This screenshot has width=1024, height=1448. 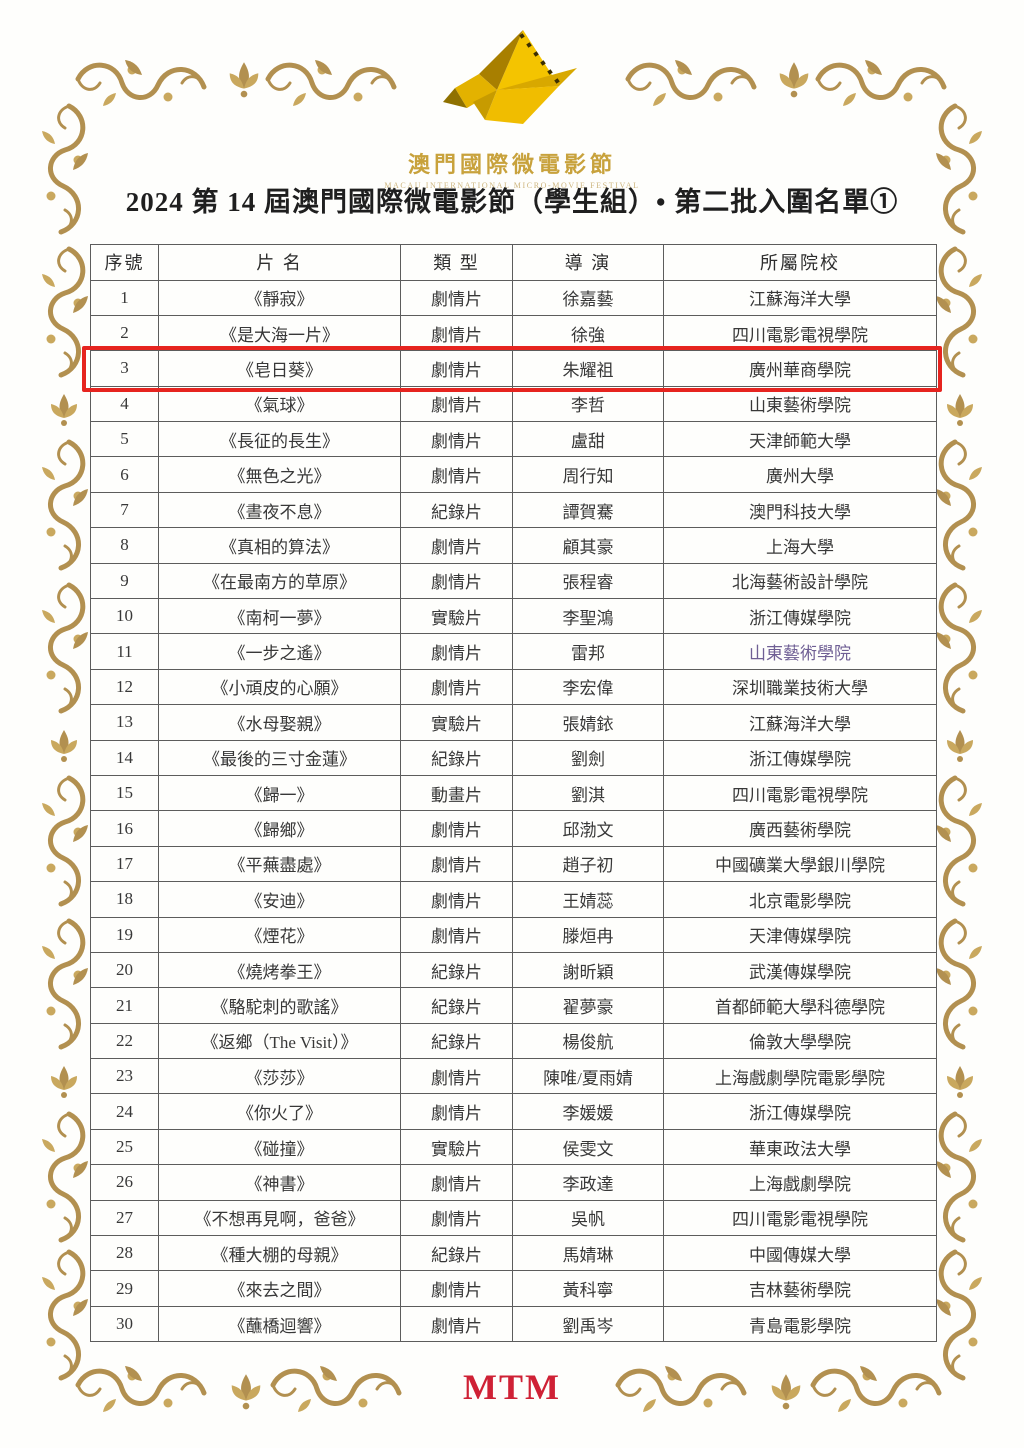 I want to click on cell-school: 吉林藝術學院, so click(x=800, y=1288).